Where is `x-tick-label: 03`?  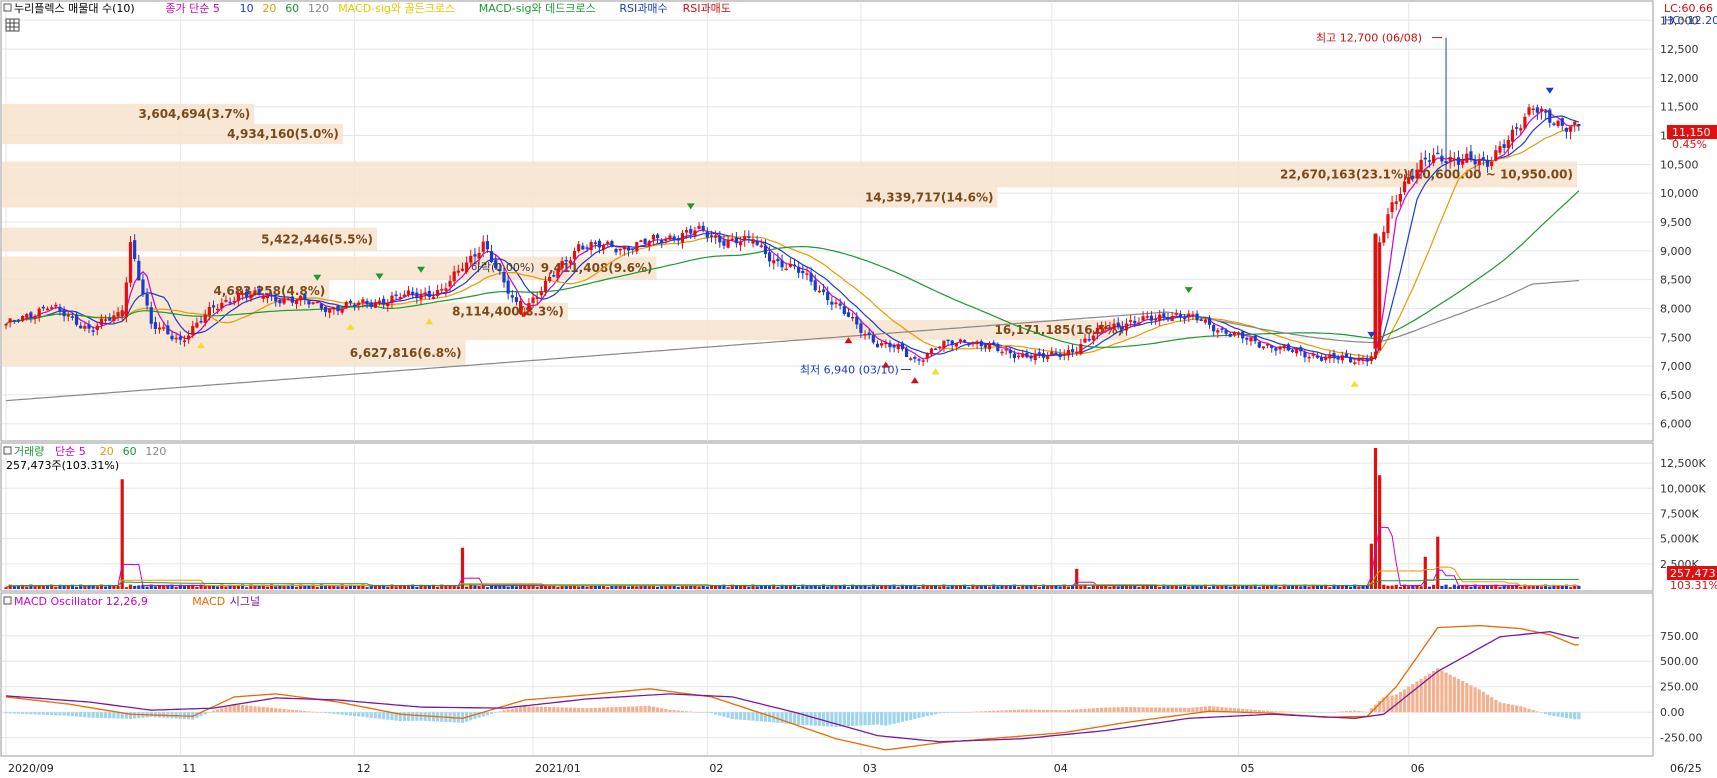
x-tick-label: 03 is located at coordinates (870, 768).